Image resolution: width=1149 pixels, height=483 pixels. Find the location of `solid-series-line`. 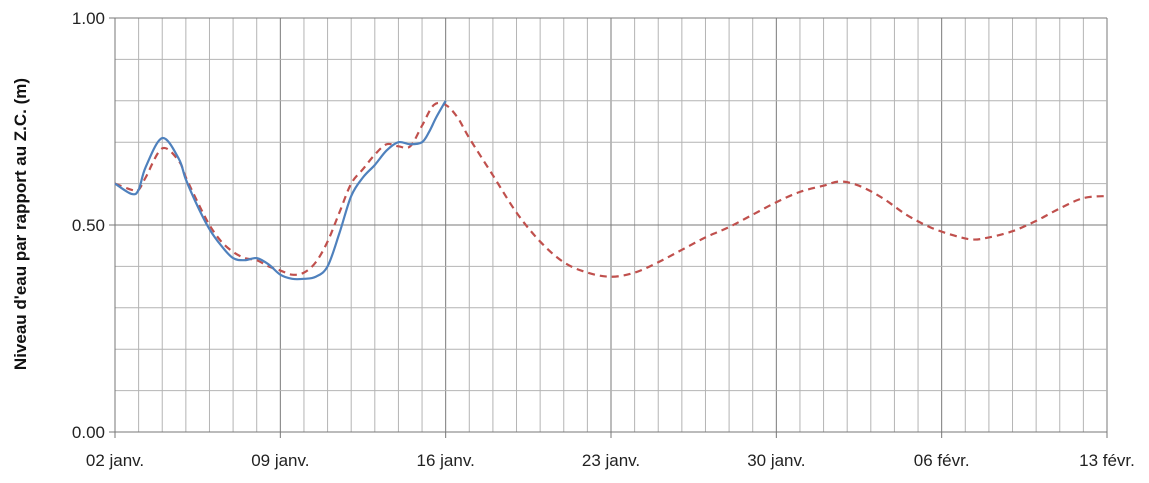

solid-series-line is located at coordinates (280, 190).